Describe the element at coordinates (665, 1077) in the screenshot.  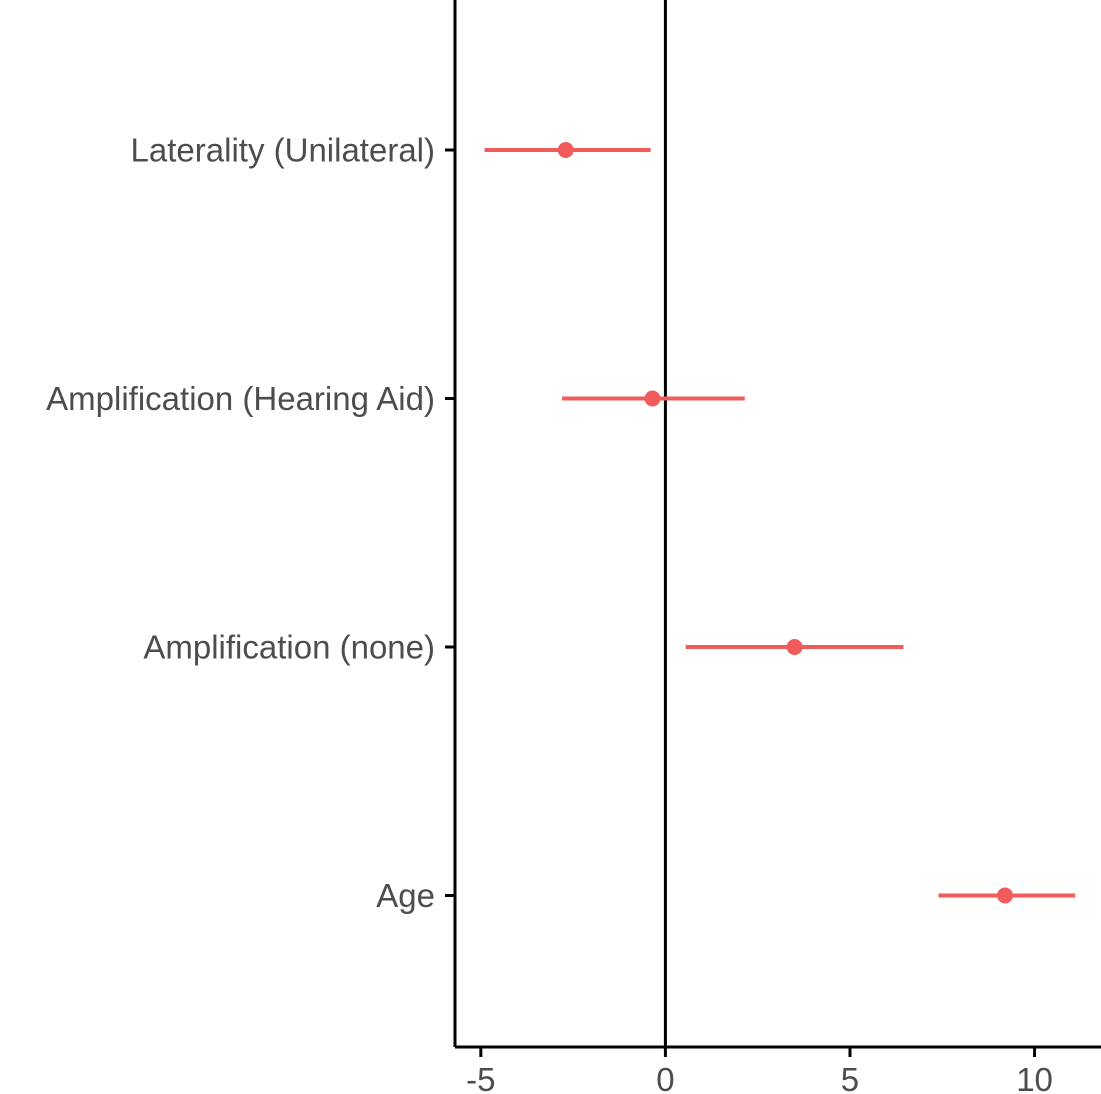
I see `x-tick-label: 0` at that location.